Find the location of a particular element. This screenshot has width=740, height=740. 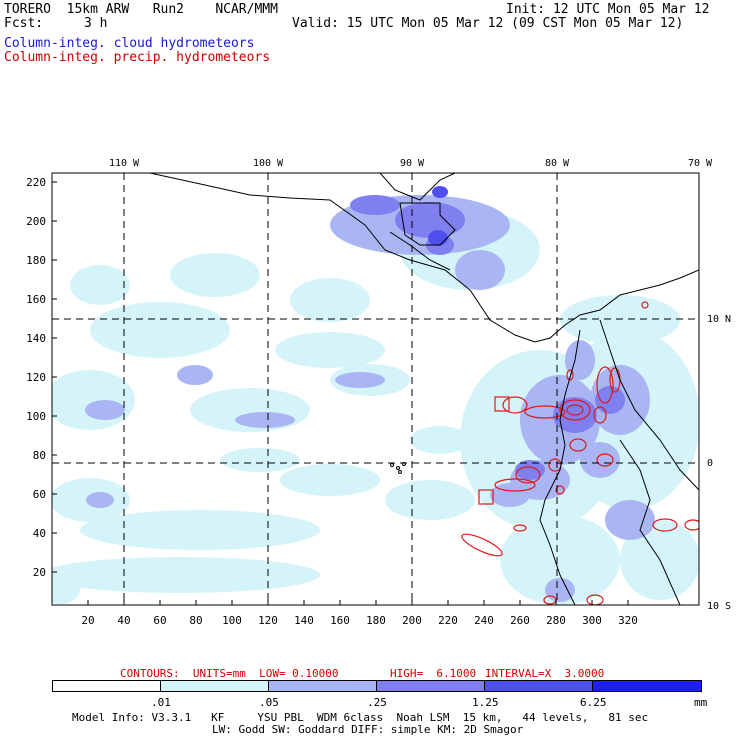

x-tick-label: 320 is located at coordinates (628, 620).